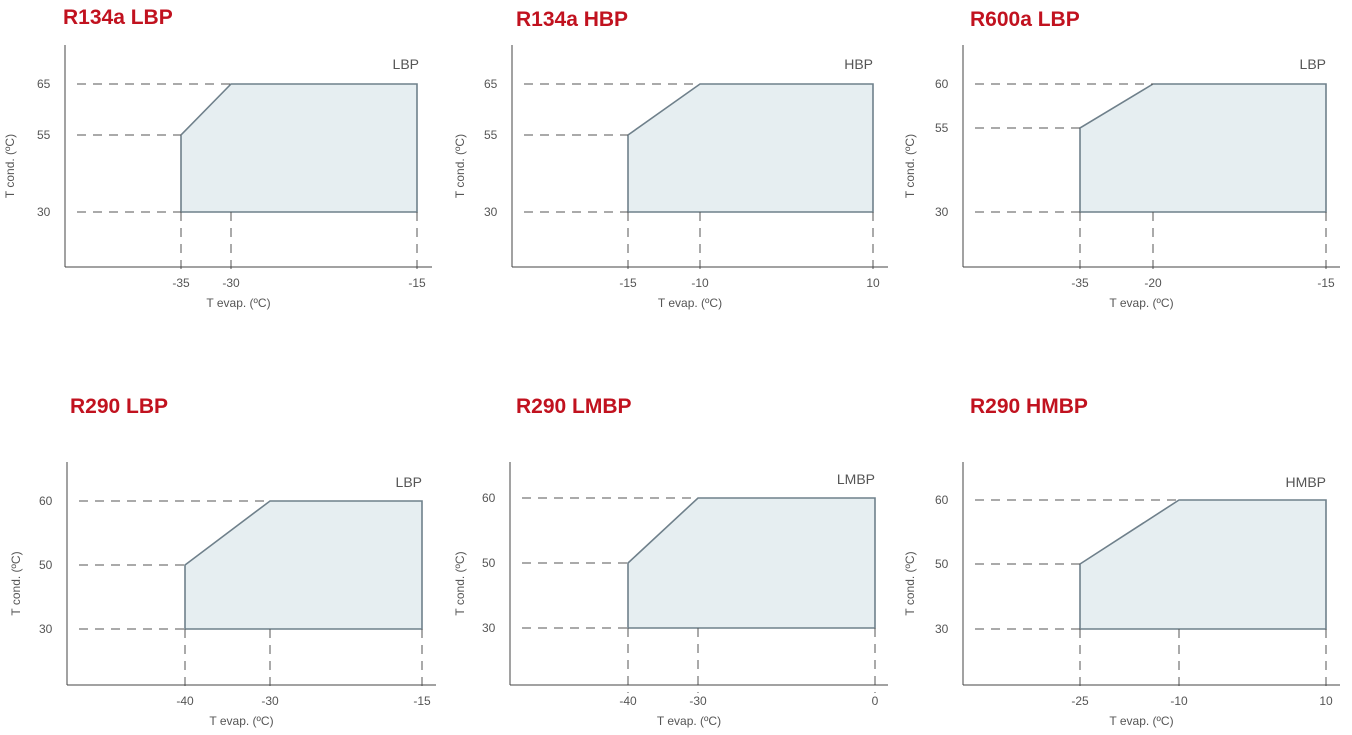 The width and height of the screenshot is (1352, 735). I want to click on region-label: HBP, so click(858, 64).